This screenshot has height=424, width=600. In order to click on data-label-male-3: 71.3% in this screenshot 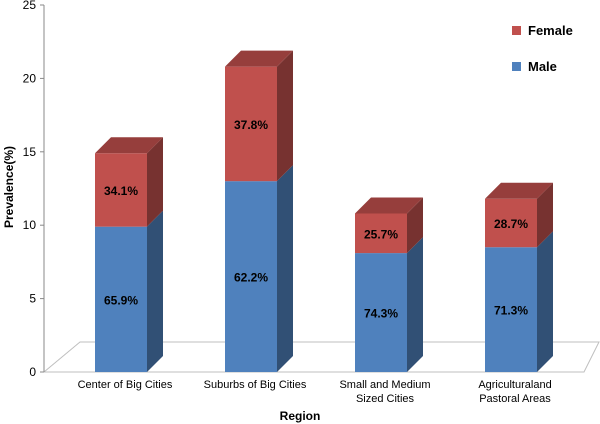, I will do `click(511, 311)`.